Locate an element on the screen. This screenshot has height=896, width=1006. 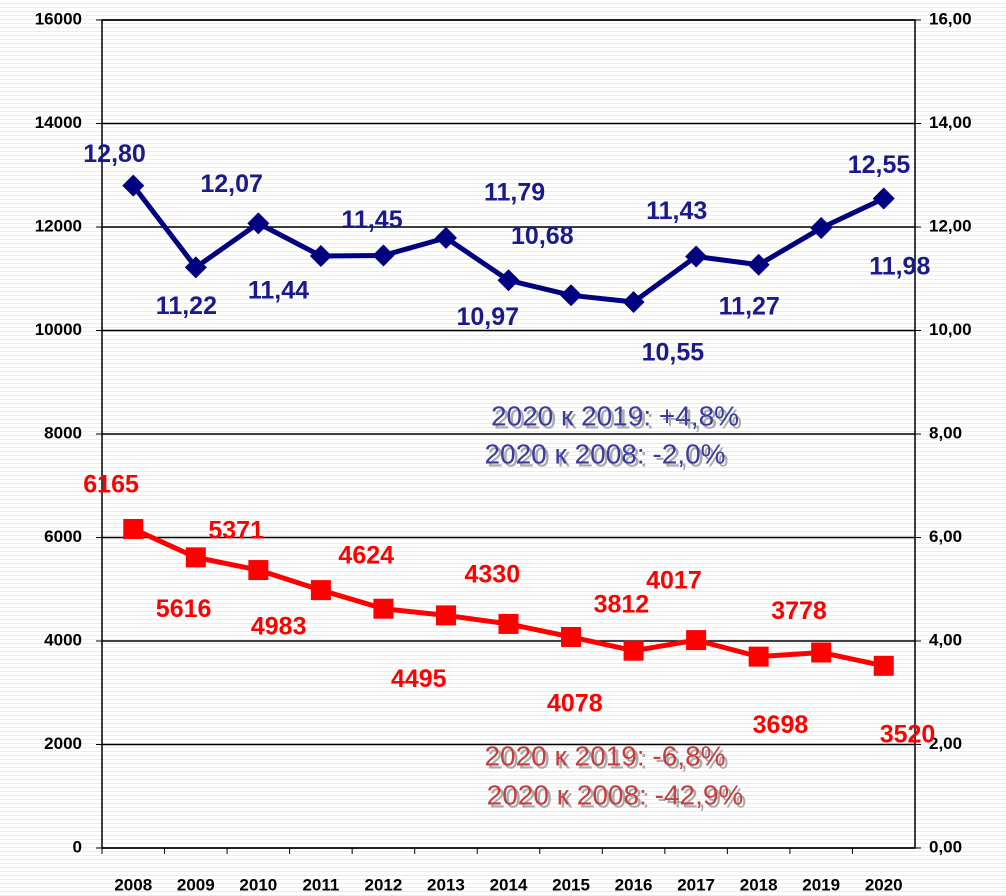
x-tick-label: 2014 is located at coordinates (509, 884).